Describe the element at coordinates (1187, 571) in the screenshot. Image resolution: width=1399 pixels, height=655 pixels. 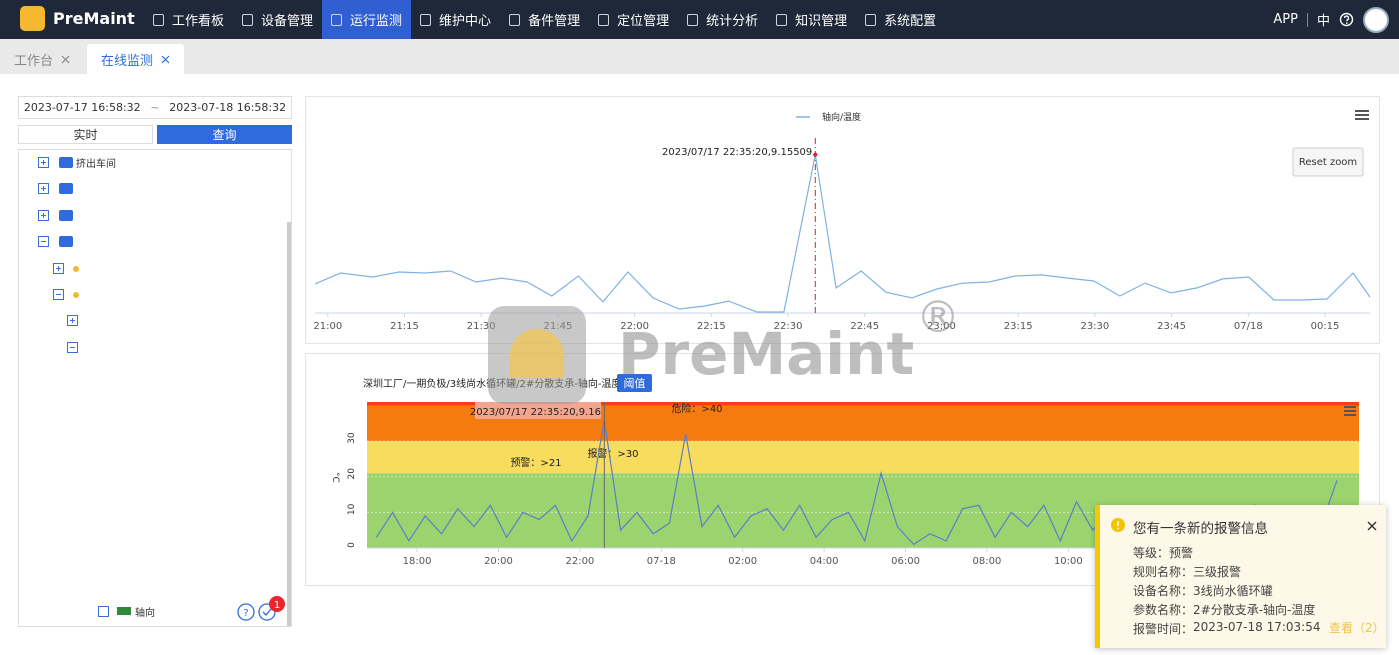
I see `notification-row: 规则名称： 三级报警` at that location.